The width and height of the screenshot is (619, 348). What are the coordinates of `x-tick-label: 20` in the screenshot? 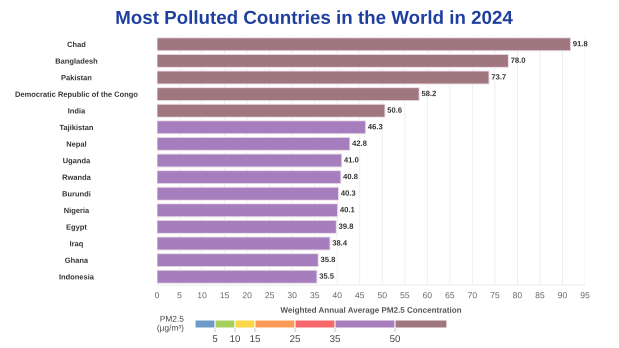 It's located at (247, 295).